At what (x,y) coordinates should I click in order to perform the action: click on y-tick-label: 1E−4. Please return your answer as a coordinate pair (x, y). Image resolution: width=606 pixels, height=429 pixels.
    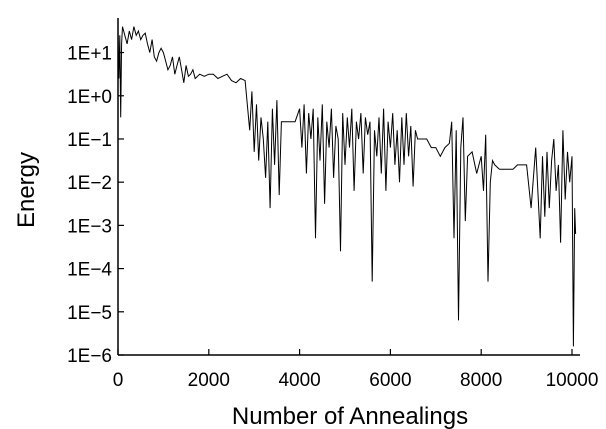
    Looking at the image, I should click on (89, 270).